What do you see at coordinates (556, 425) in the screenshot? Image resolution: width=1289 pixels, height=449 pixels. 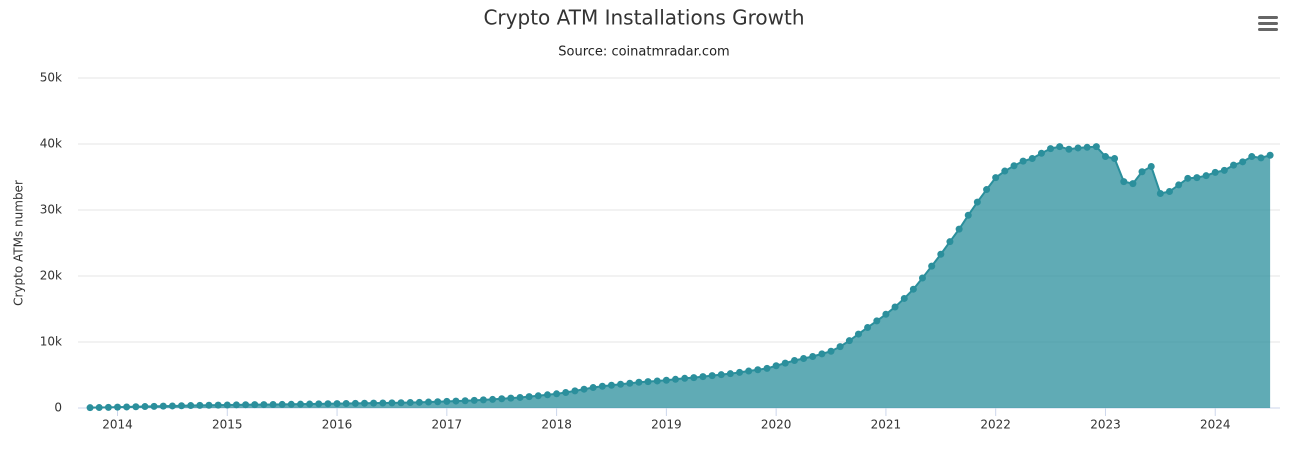 I see `x-tick-label: 2018` at bounding box center [556, 425].